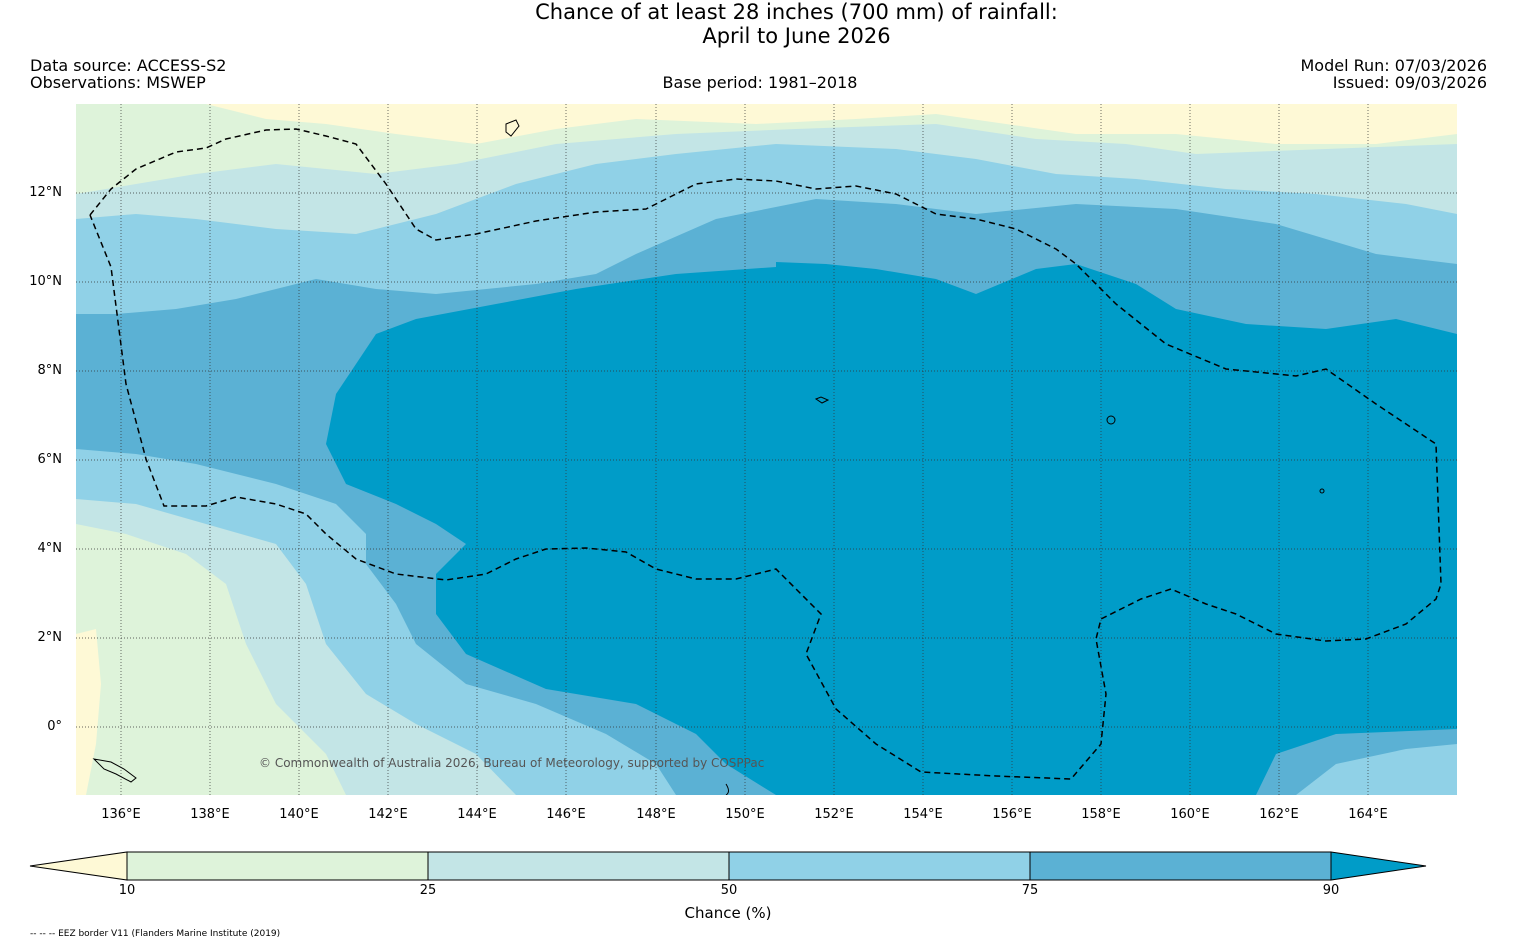 Image resolution: width=1517 pixels, height=947 pixels. I want to click on lon-label-158e: 158°E, so click(1101, 814).